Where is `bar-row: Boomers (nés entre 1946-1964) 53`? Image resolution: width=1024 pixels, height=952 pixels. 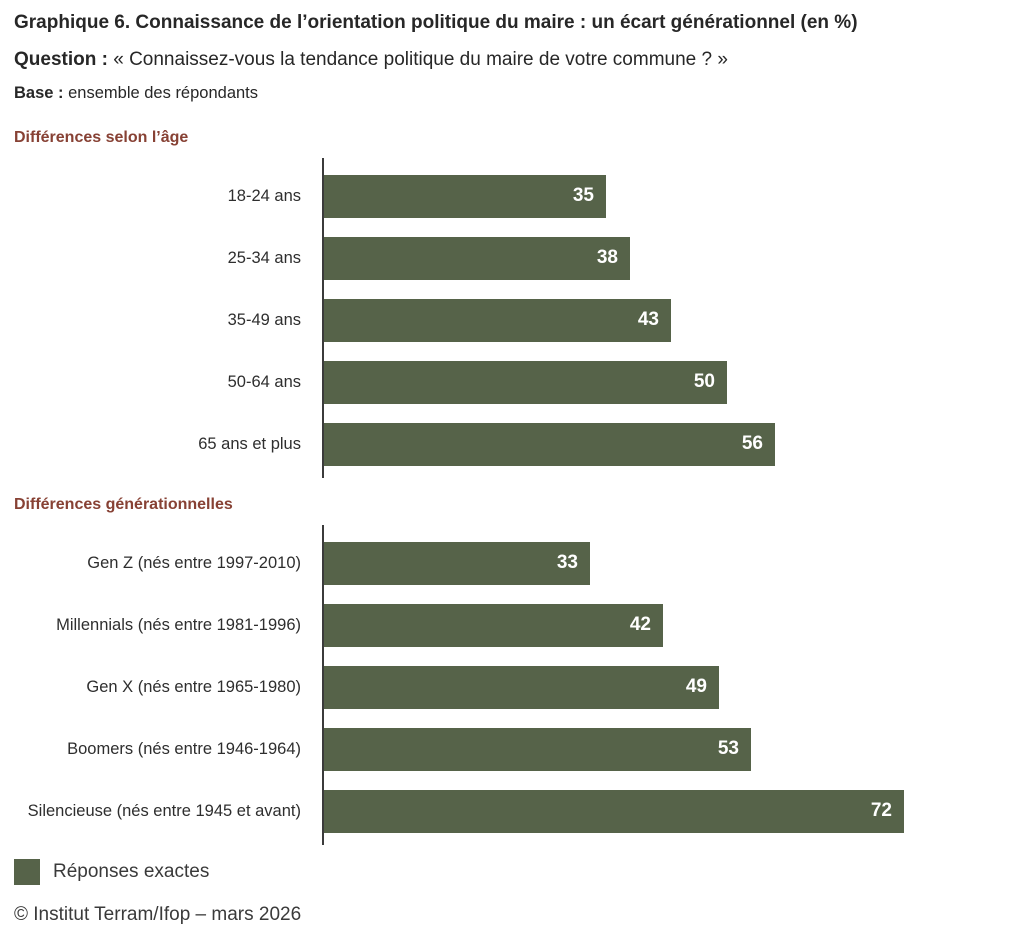
bar-row: Boomers (nés entre 1946-1964) 53 is located at coordinates (511, 749).